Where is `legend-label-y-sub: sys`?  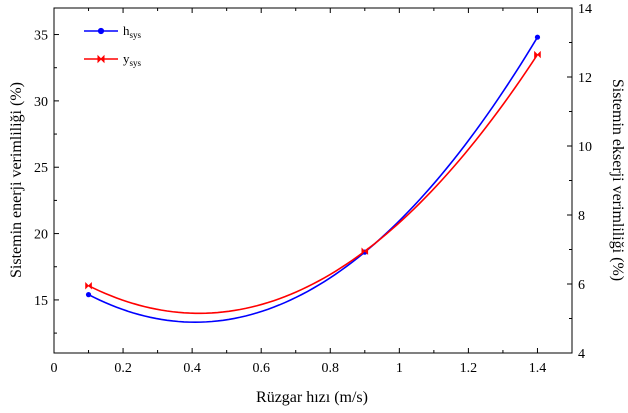 legend-label-y-sub: sys is located at coordinates (136, 63).